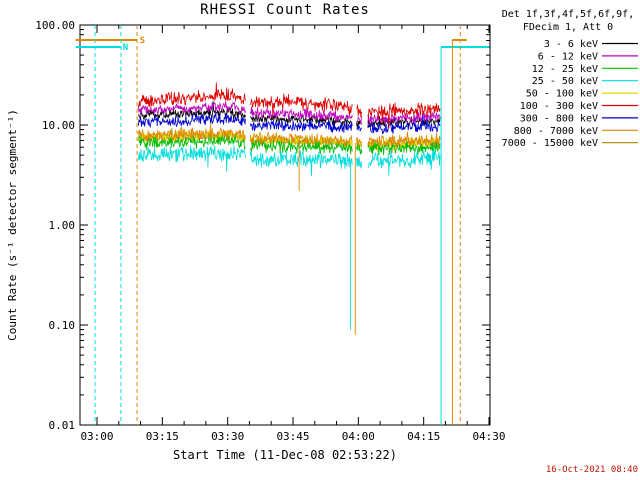 The width and height of the screenshot is (640, 480). Describe the element at coordinates (142, 41) in the screenshot. I see `flag-label: S` at that location.